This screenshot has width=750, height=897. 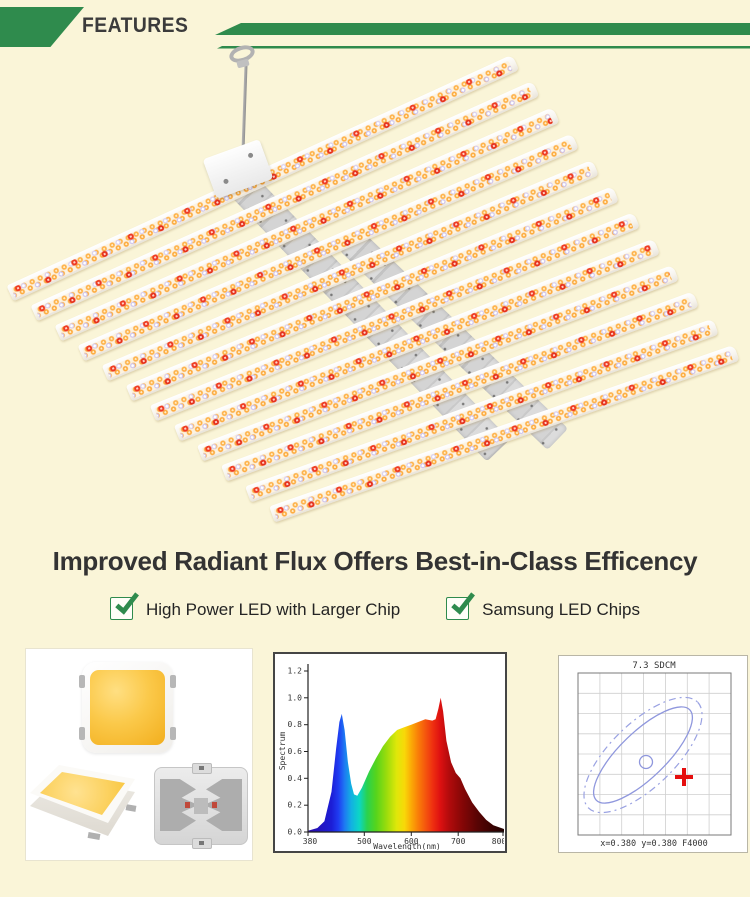 I want to click on y-axis-label: Spectrum, so click(x=282, y=751).